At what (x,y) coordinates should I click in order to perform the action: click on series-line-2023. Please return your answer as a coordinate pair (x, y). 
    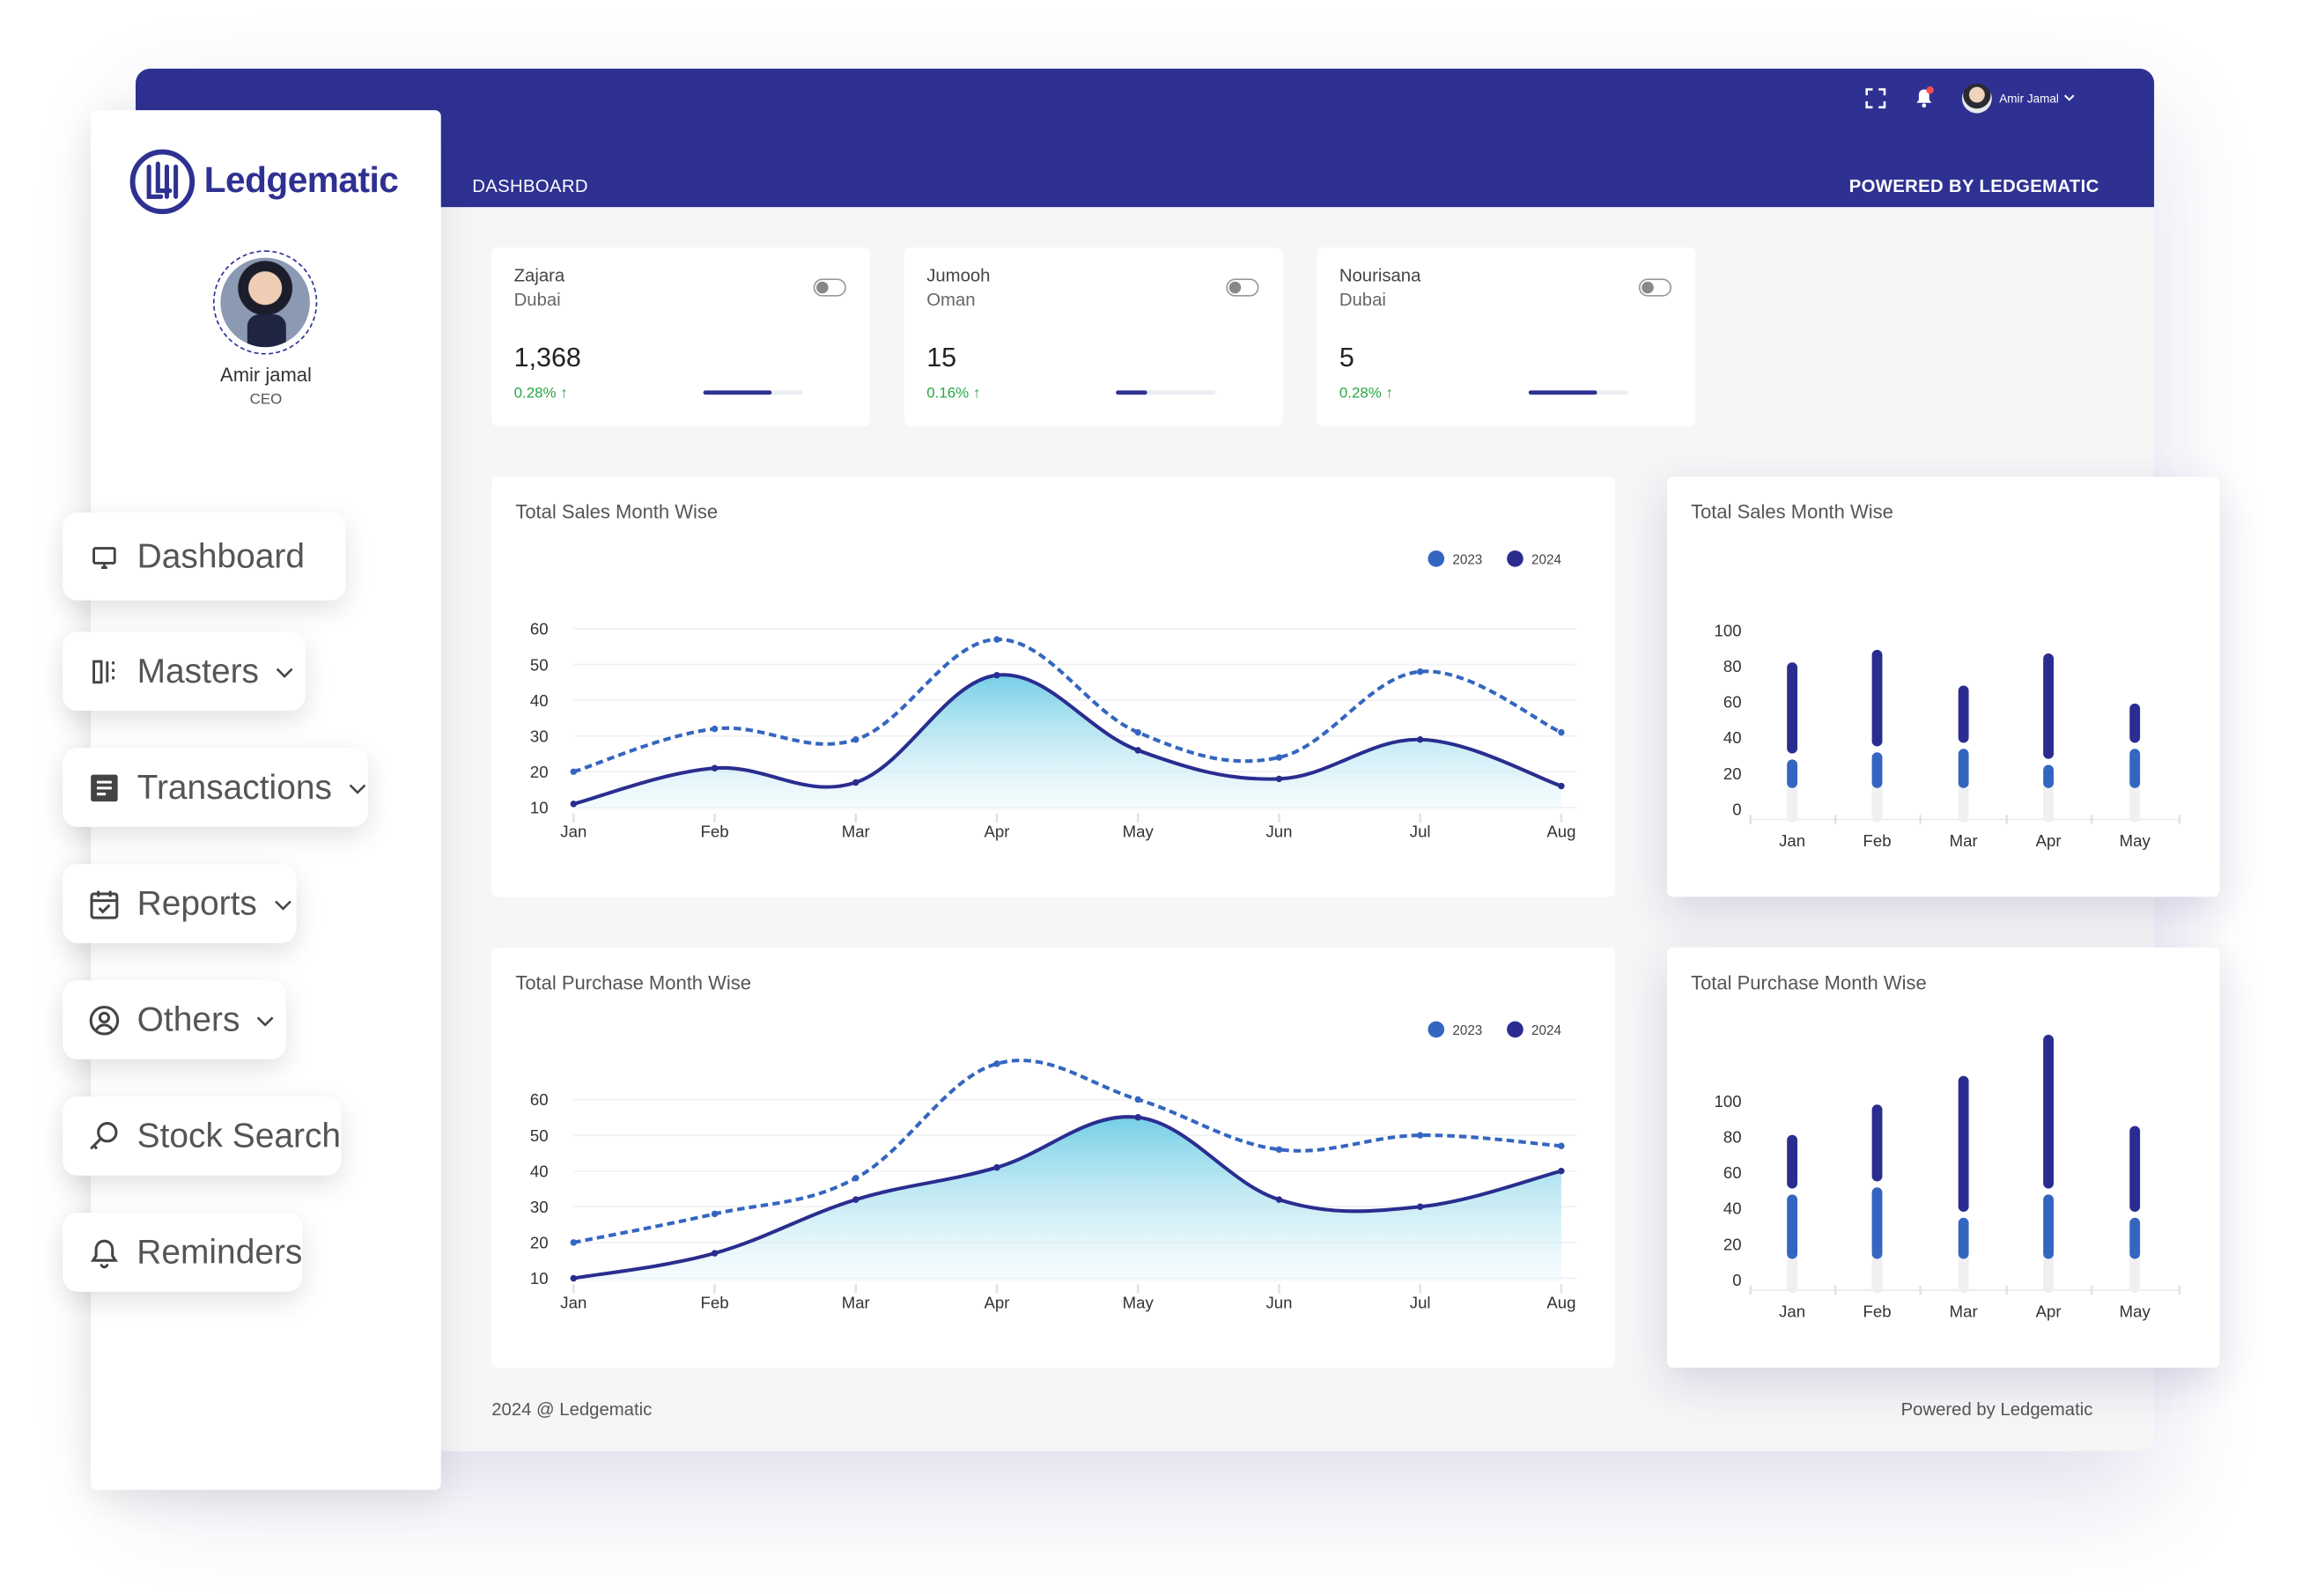
    Looking at the image, I should click on (1067, 706).